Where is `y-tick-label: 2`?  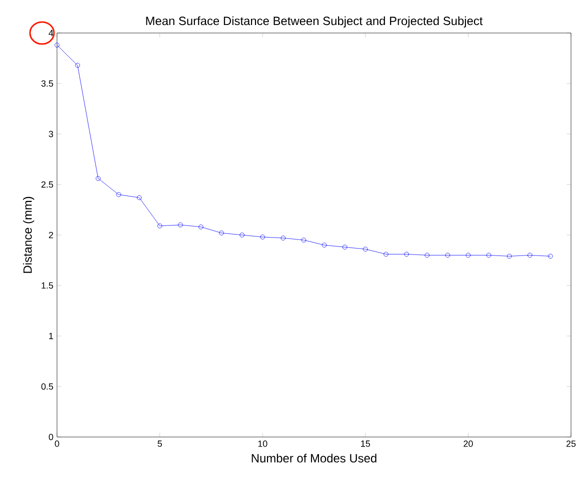
y-tick-label: 2 is located at coordinates (51, 235).